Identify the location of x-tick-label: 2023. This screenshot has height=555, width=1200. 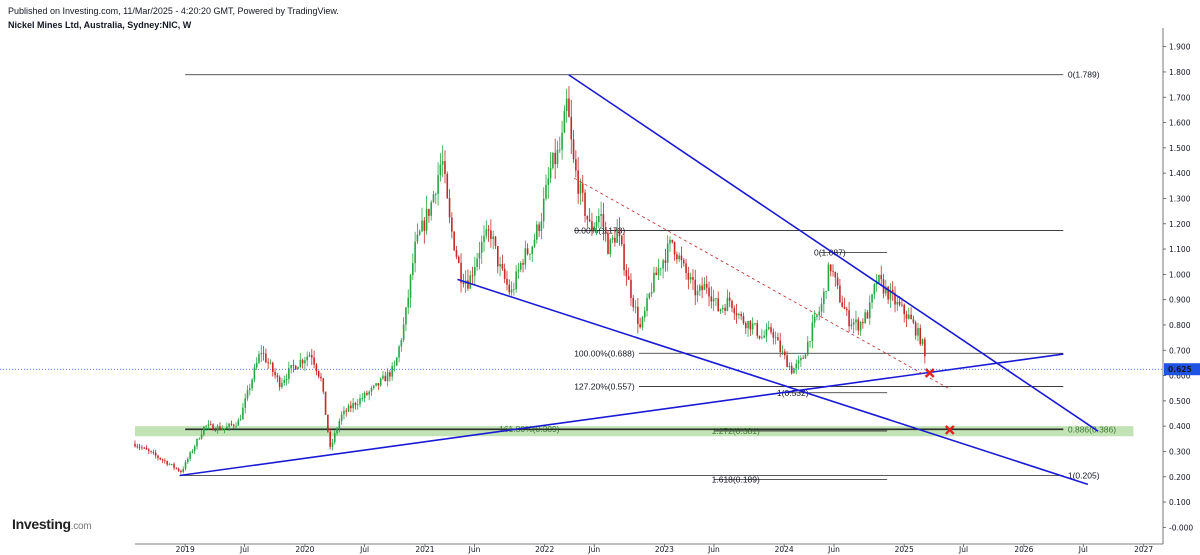
(664, 549).